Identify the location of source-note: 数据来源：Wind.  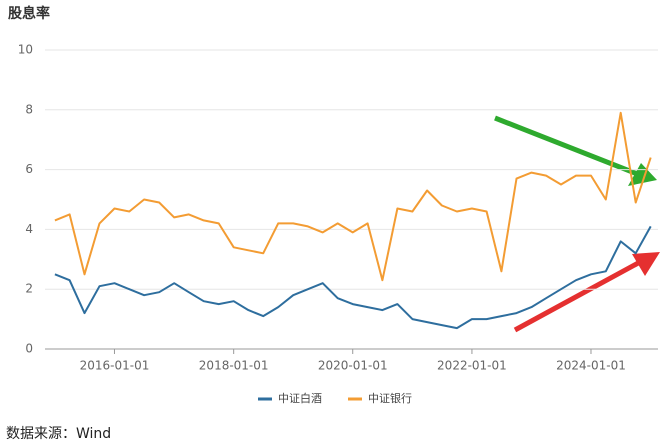
(58, 434).